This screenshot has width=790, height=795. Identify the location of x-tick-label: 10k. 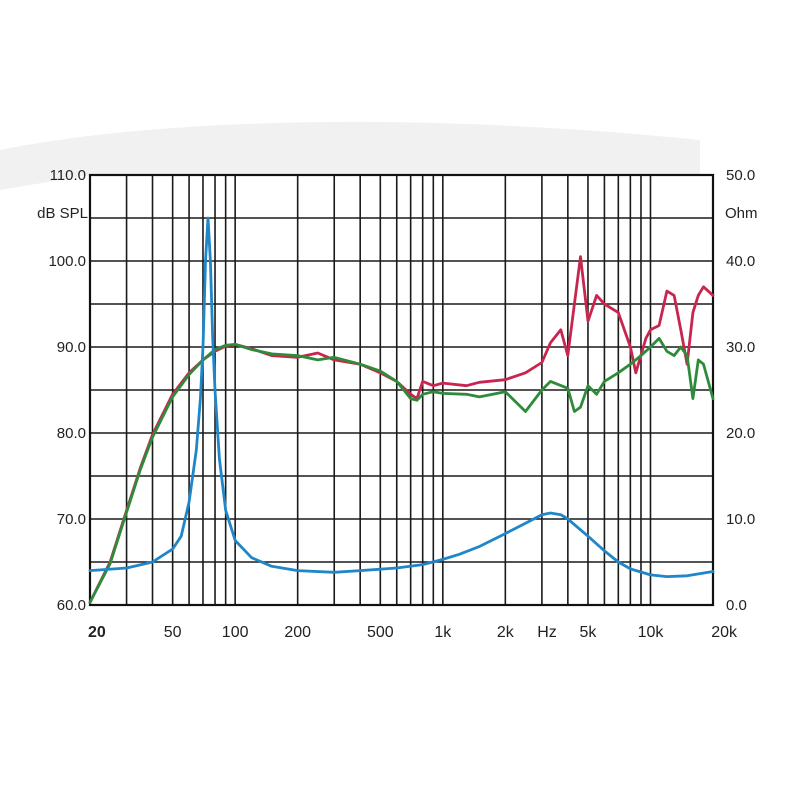
(651, 632).